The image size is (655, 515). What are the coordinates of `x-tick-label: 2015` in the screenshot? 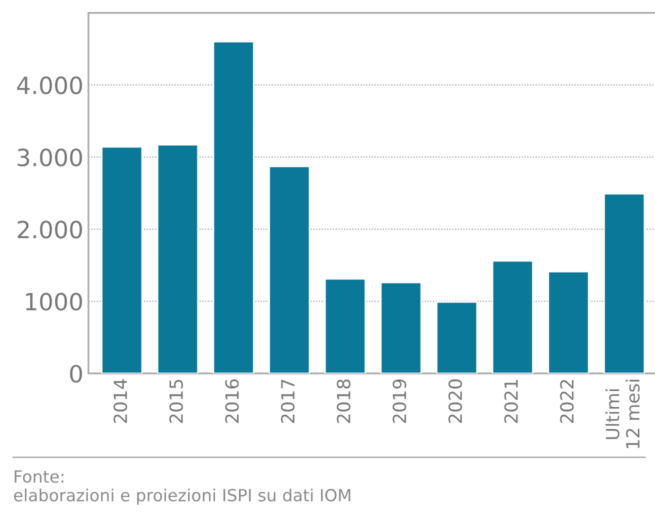 It's located at (176, 401).